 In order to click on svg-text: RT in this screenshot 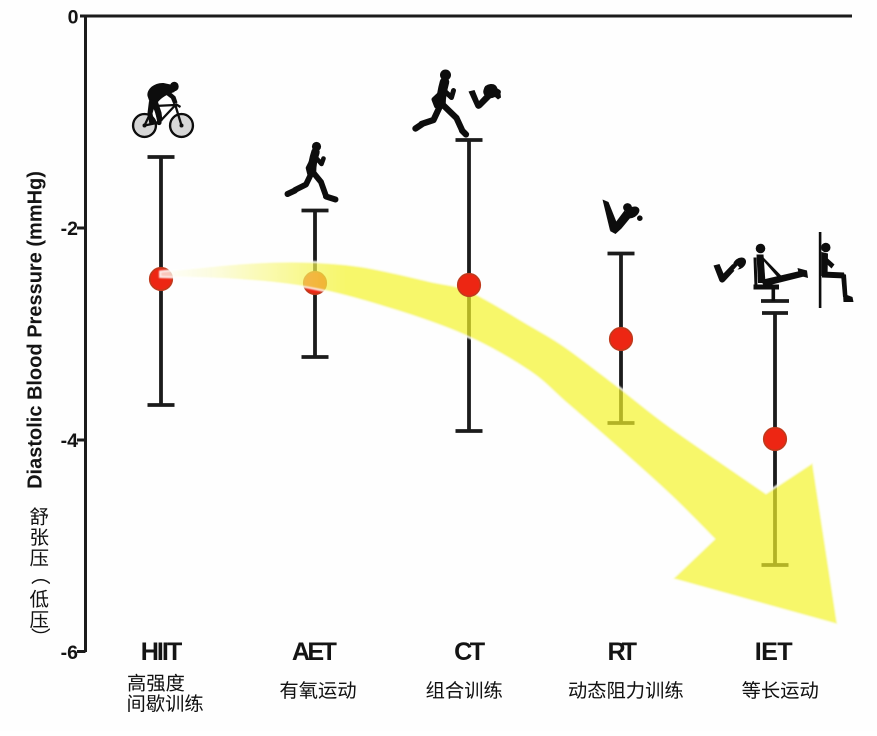, I will do `click(623, 652)`.